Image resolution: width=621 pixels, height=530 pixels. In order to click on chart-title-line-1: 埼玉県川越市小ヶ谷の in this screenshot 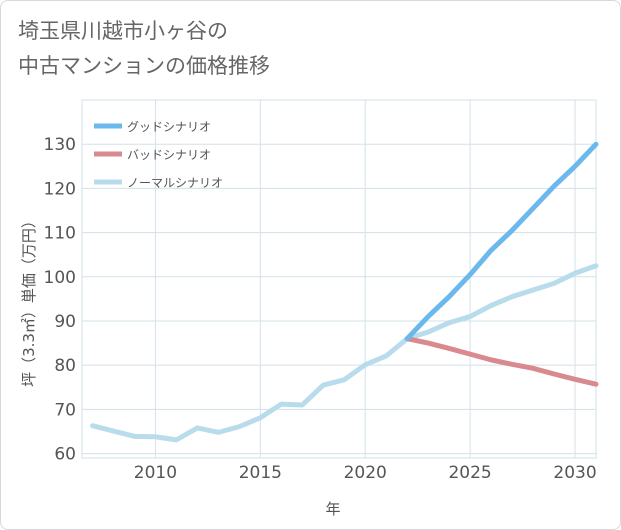, I will do `click(123, 31)`.